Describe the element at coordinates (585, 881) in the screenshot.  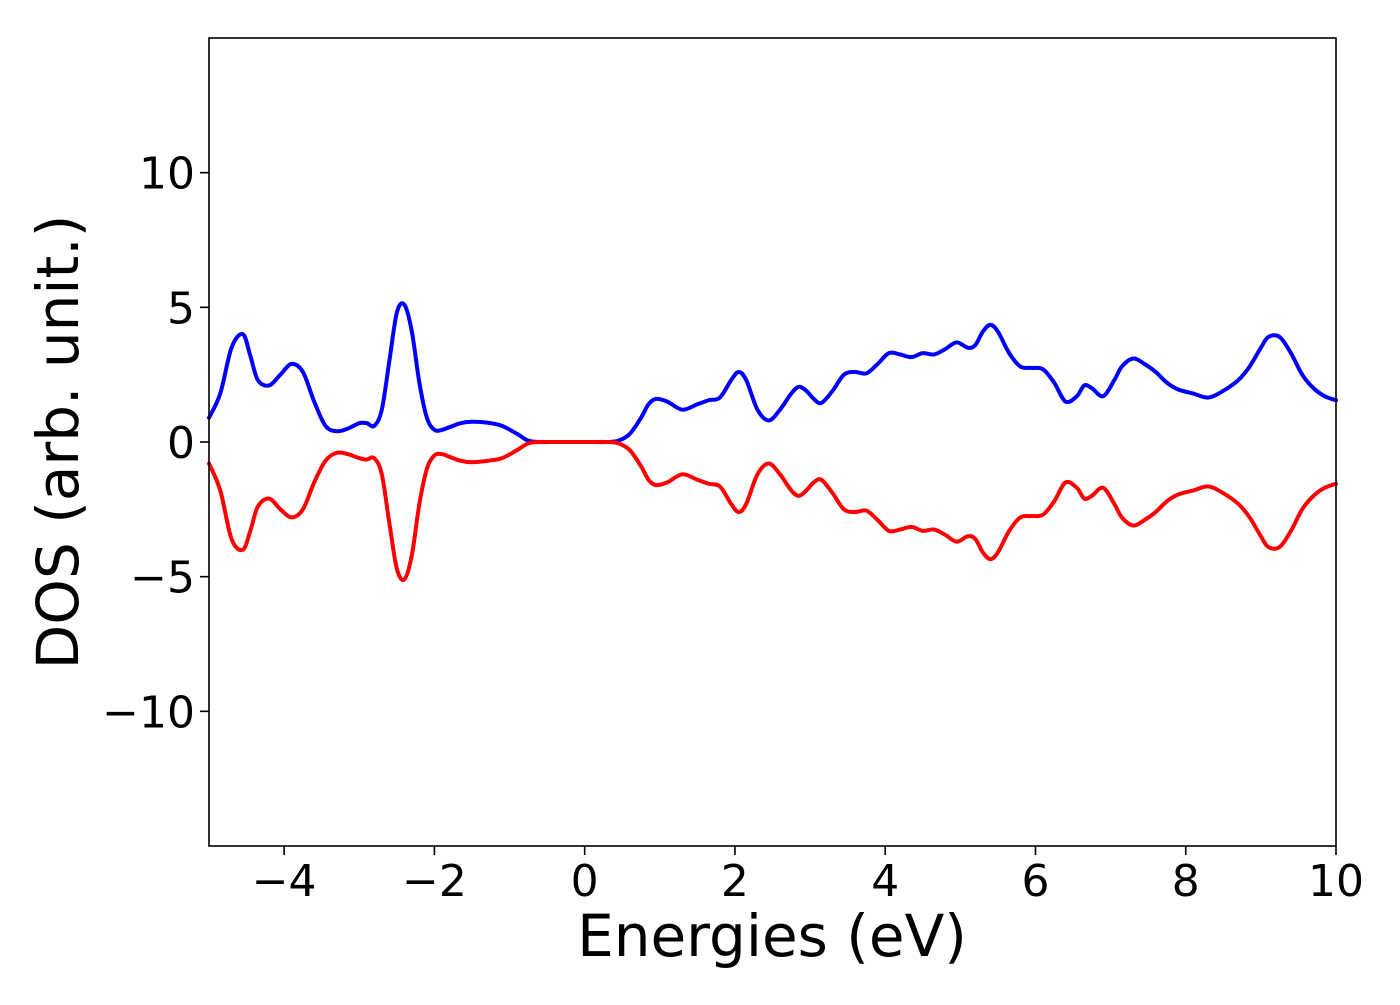
I see `x-tick-label: 0` at that location.